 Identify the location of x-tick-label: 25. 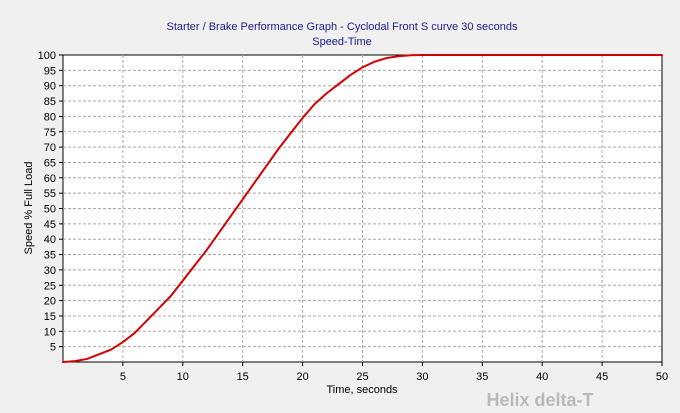
(362, 377).